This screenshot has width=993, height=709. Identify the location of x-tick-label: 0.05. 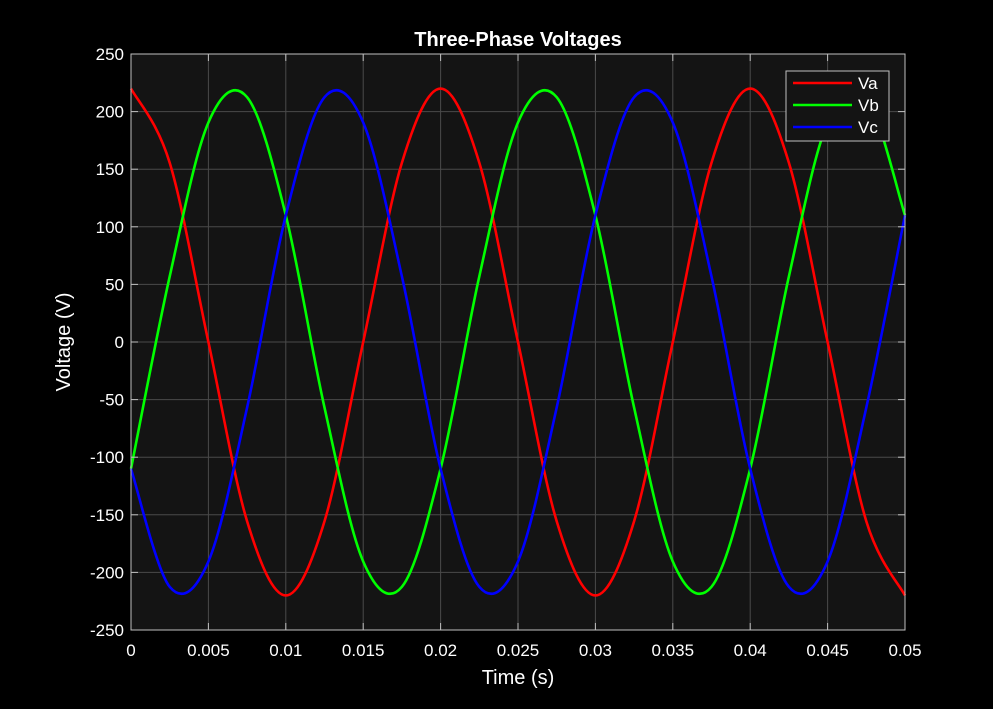
(904, 650).